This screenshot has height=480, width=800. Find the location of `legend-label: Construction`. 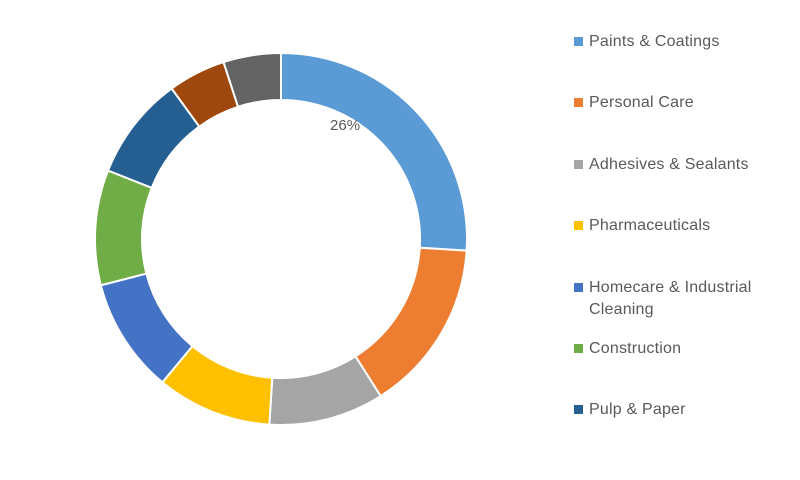

legend-label: Construction is located at coordinates (635, 348).